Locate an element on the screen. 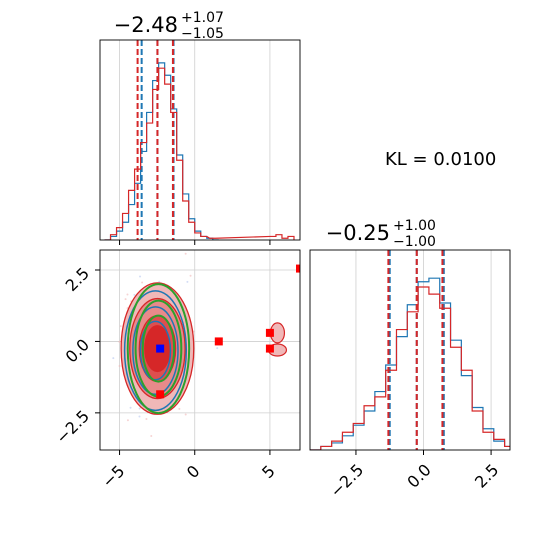 The height and width of the screenshot is (550, 550). title-top-left-value: −2.48 is located at coordinates (146, 25).